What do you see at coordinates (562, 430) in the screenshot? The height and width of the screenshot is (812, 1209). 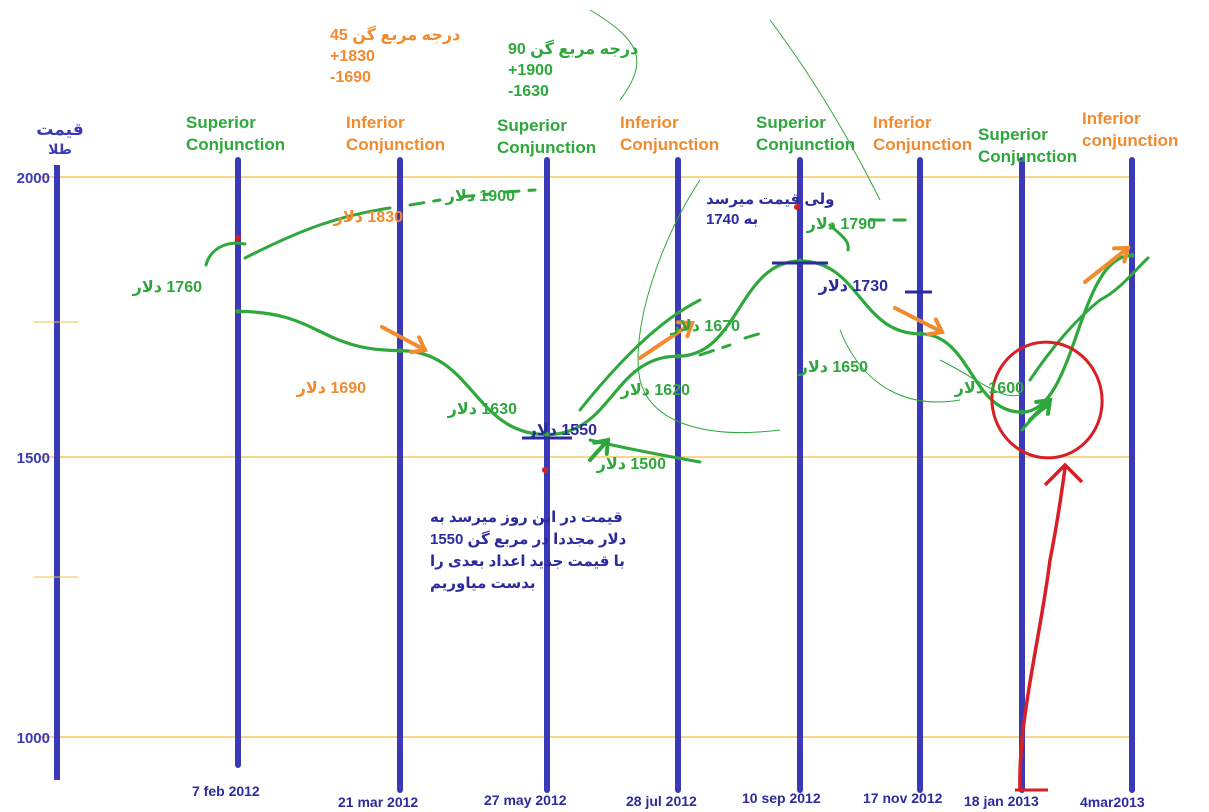 I see `price-label-1550: 1550 دلار` at bounding box center [562, 430].